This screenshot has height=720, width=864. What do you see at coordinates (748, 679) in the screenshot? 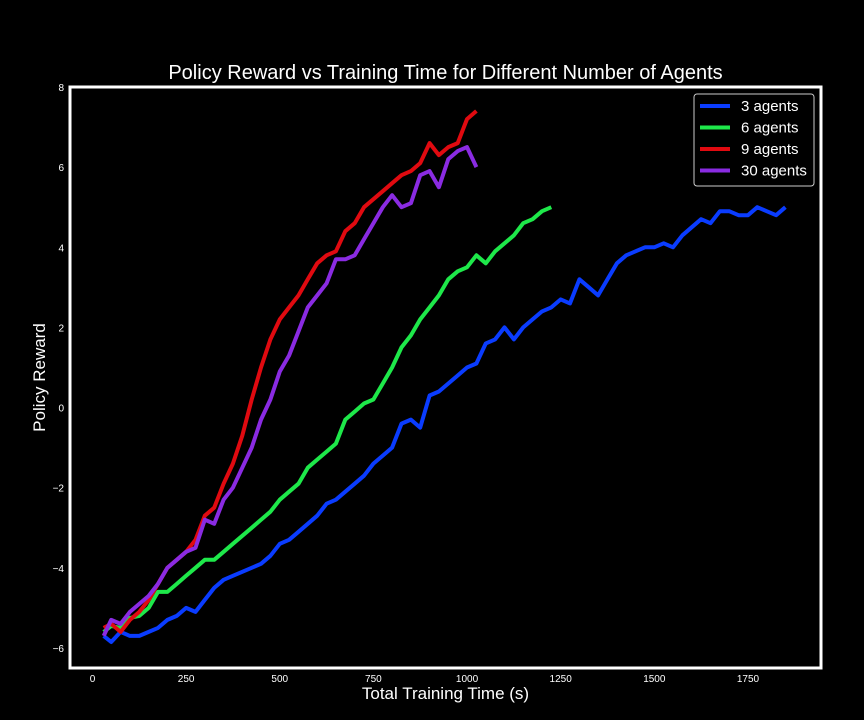
I see `x-tick-label: 1750` at bounding box center [748, 679].